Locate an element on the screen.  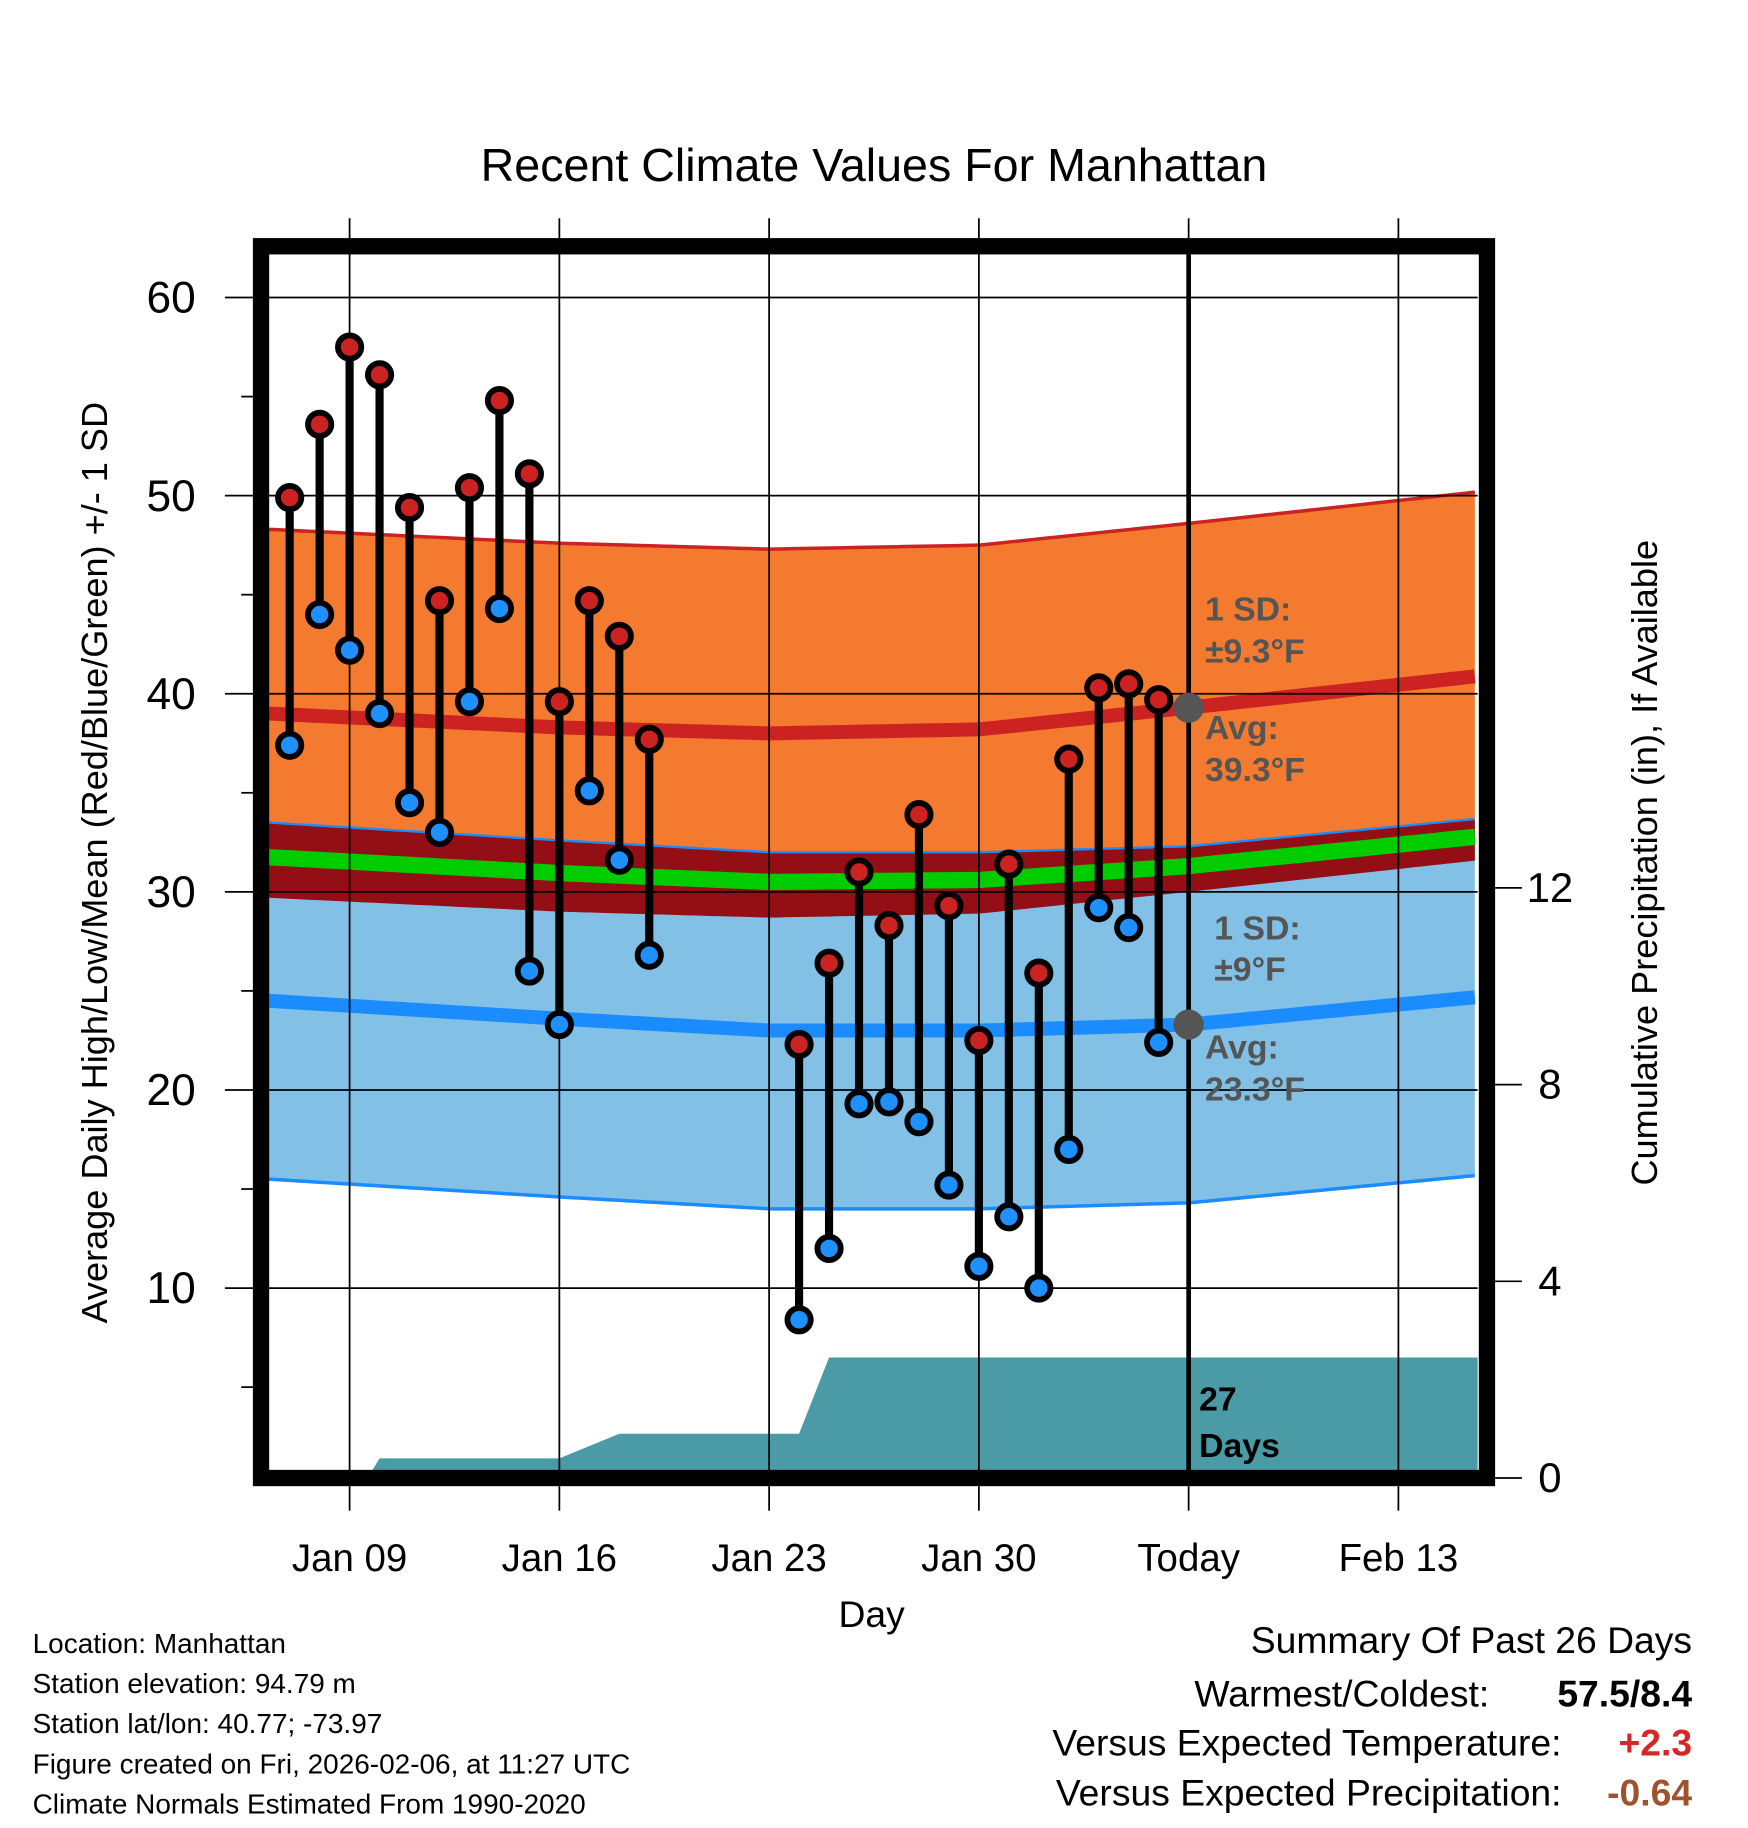
precip-anomaly-label: Versus Expected Precipitation: is located at coordinates (1309, 1792).